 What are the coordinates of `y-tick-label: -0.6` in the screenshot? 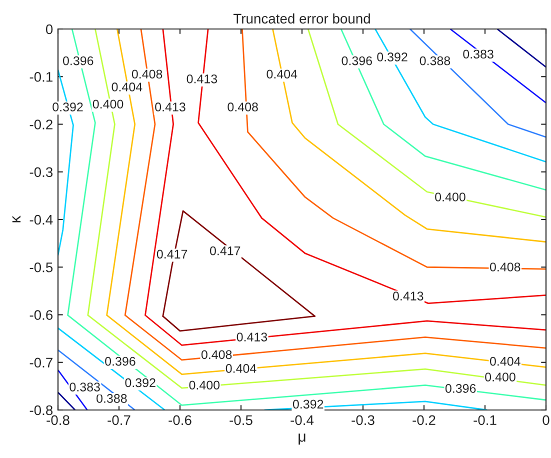 It's located at (41, 315).